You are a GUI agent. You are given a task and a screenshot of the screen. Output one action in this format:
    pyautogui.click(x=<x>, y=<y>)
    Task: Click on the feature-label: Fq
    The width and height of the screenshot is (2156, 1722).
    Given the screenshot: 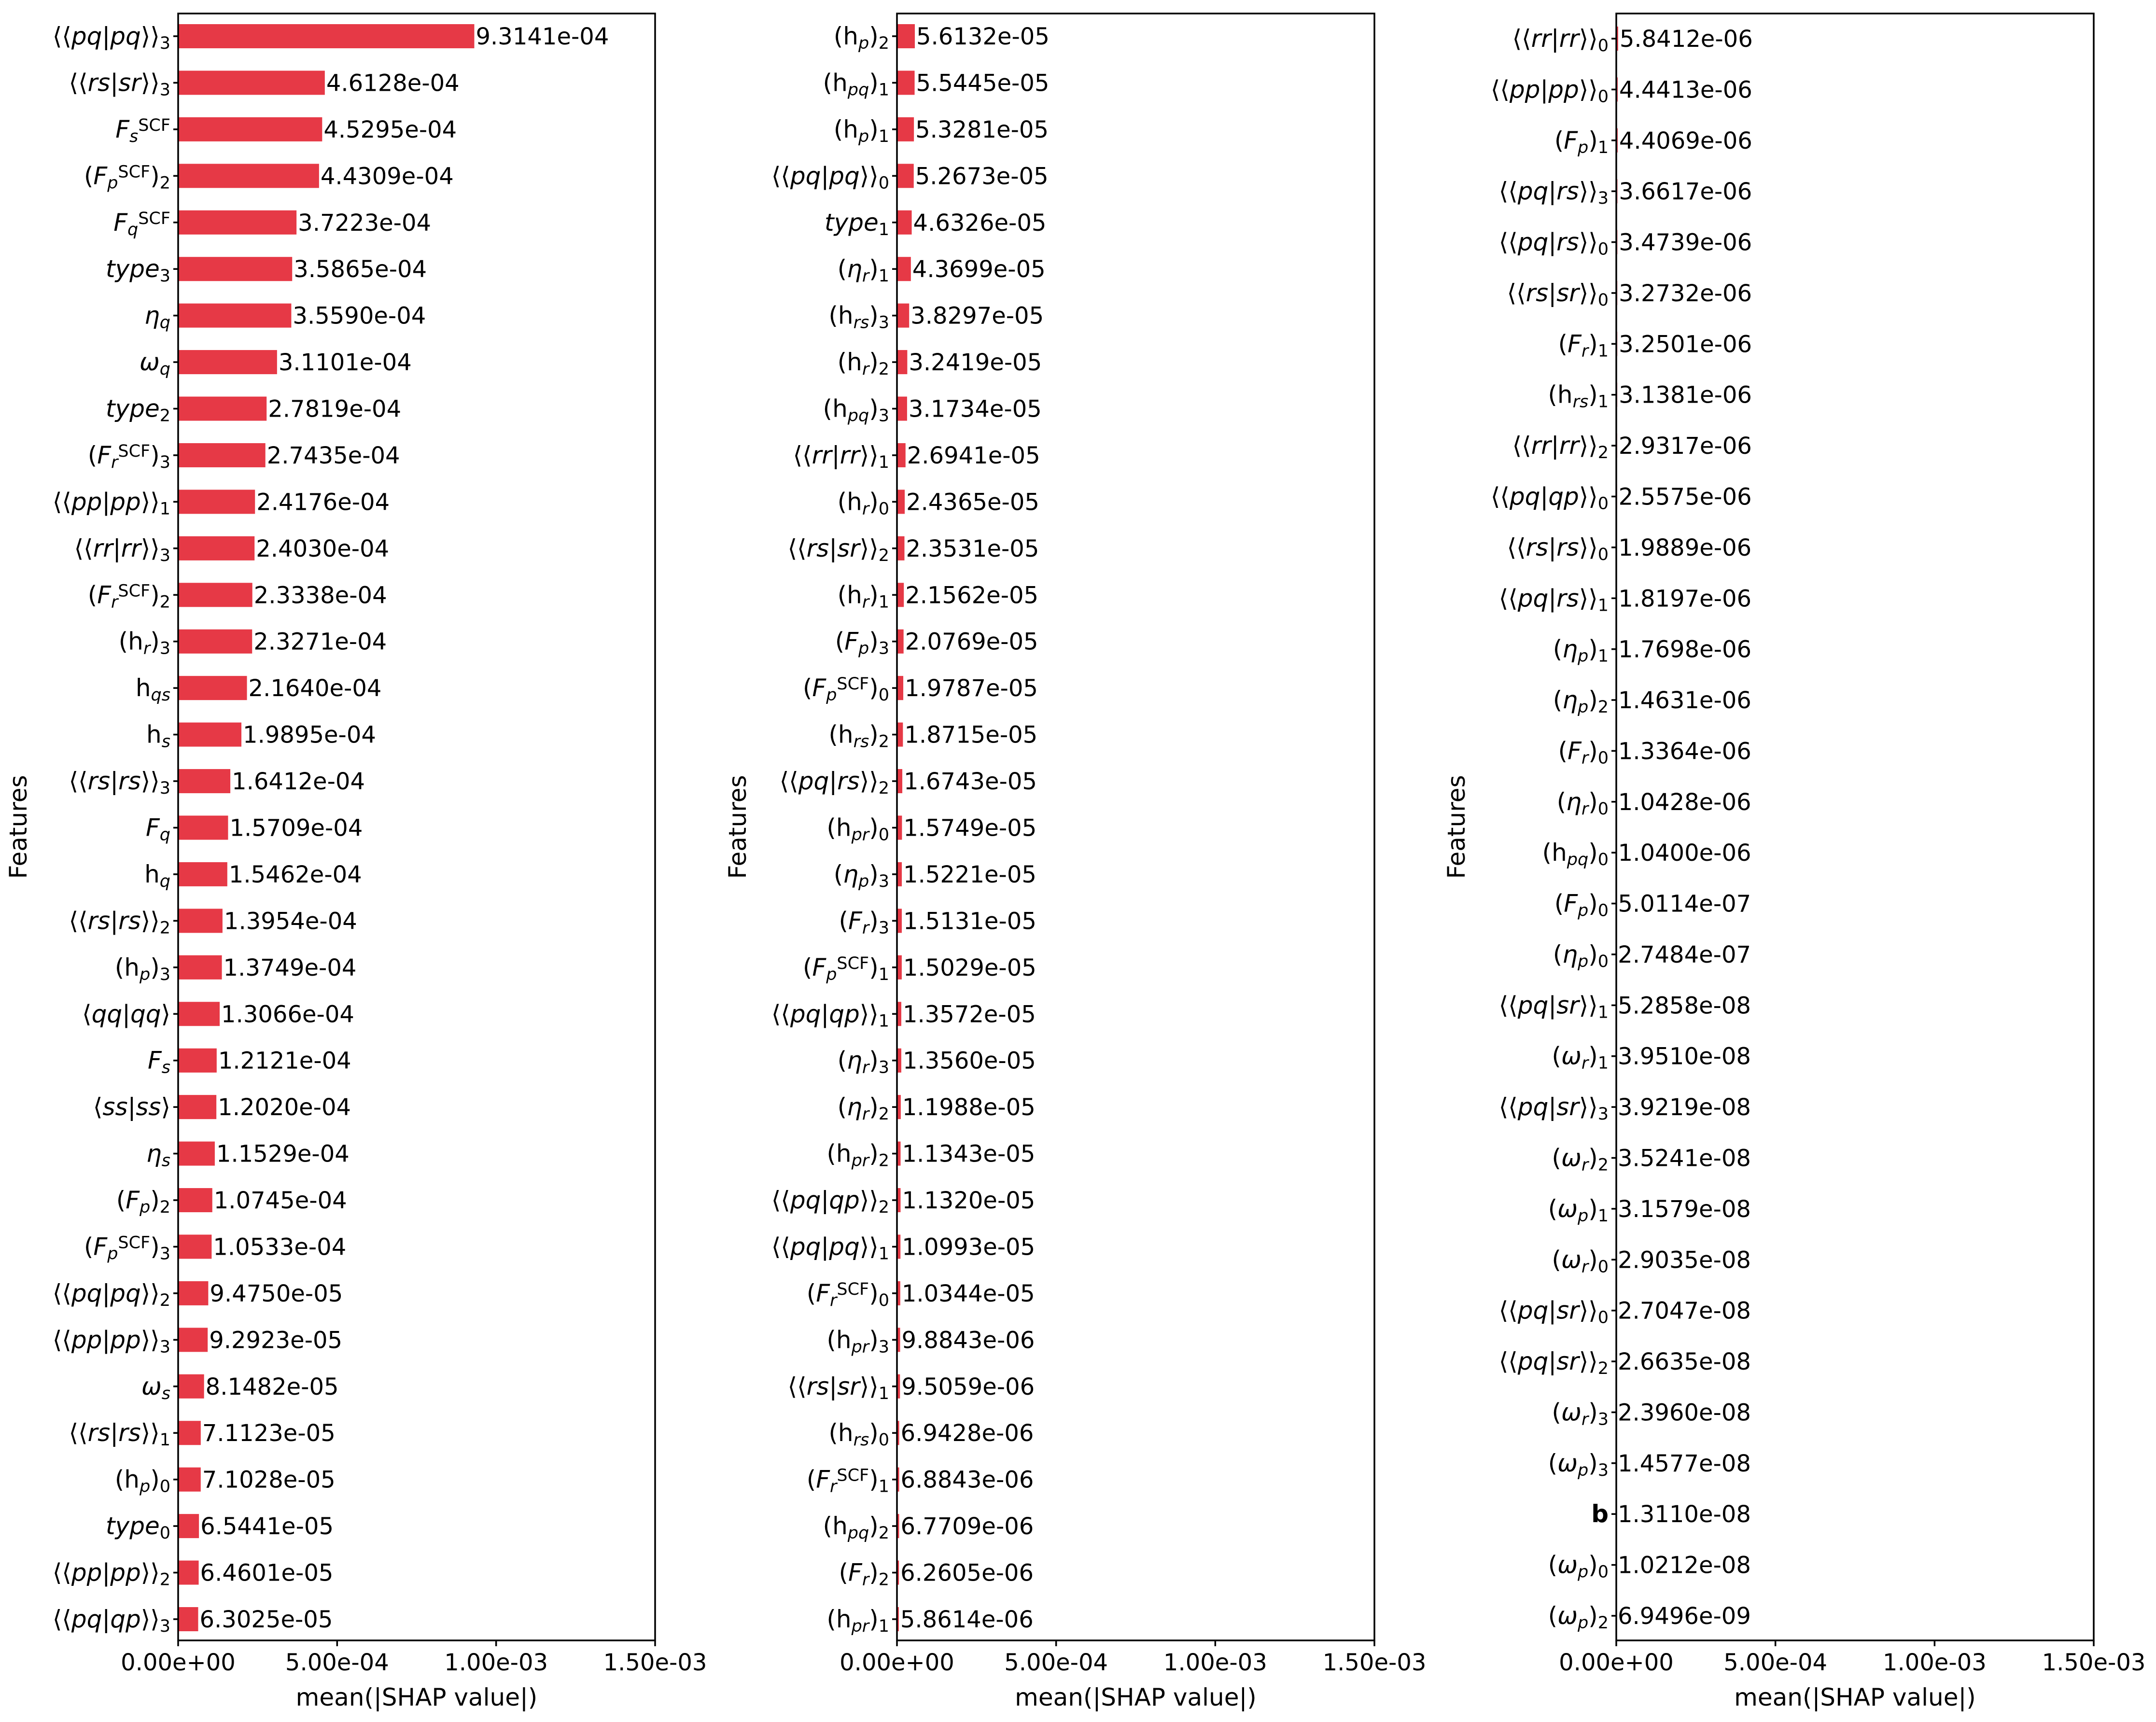 What is the action you would take?
    pyautogui.click(x=158, y=830)
    